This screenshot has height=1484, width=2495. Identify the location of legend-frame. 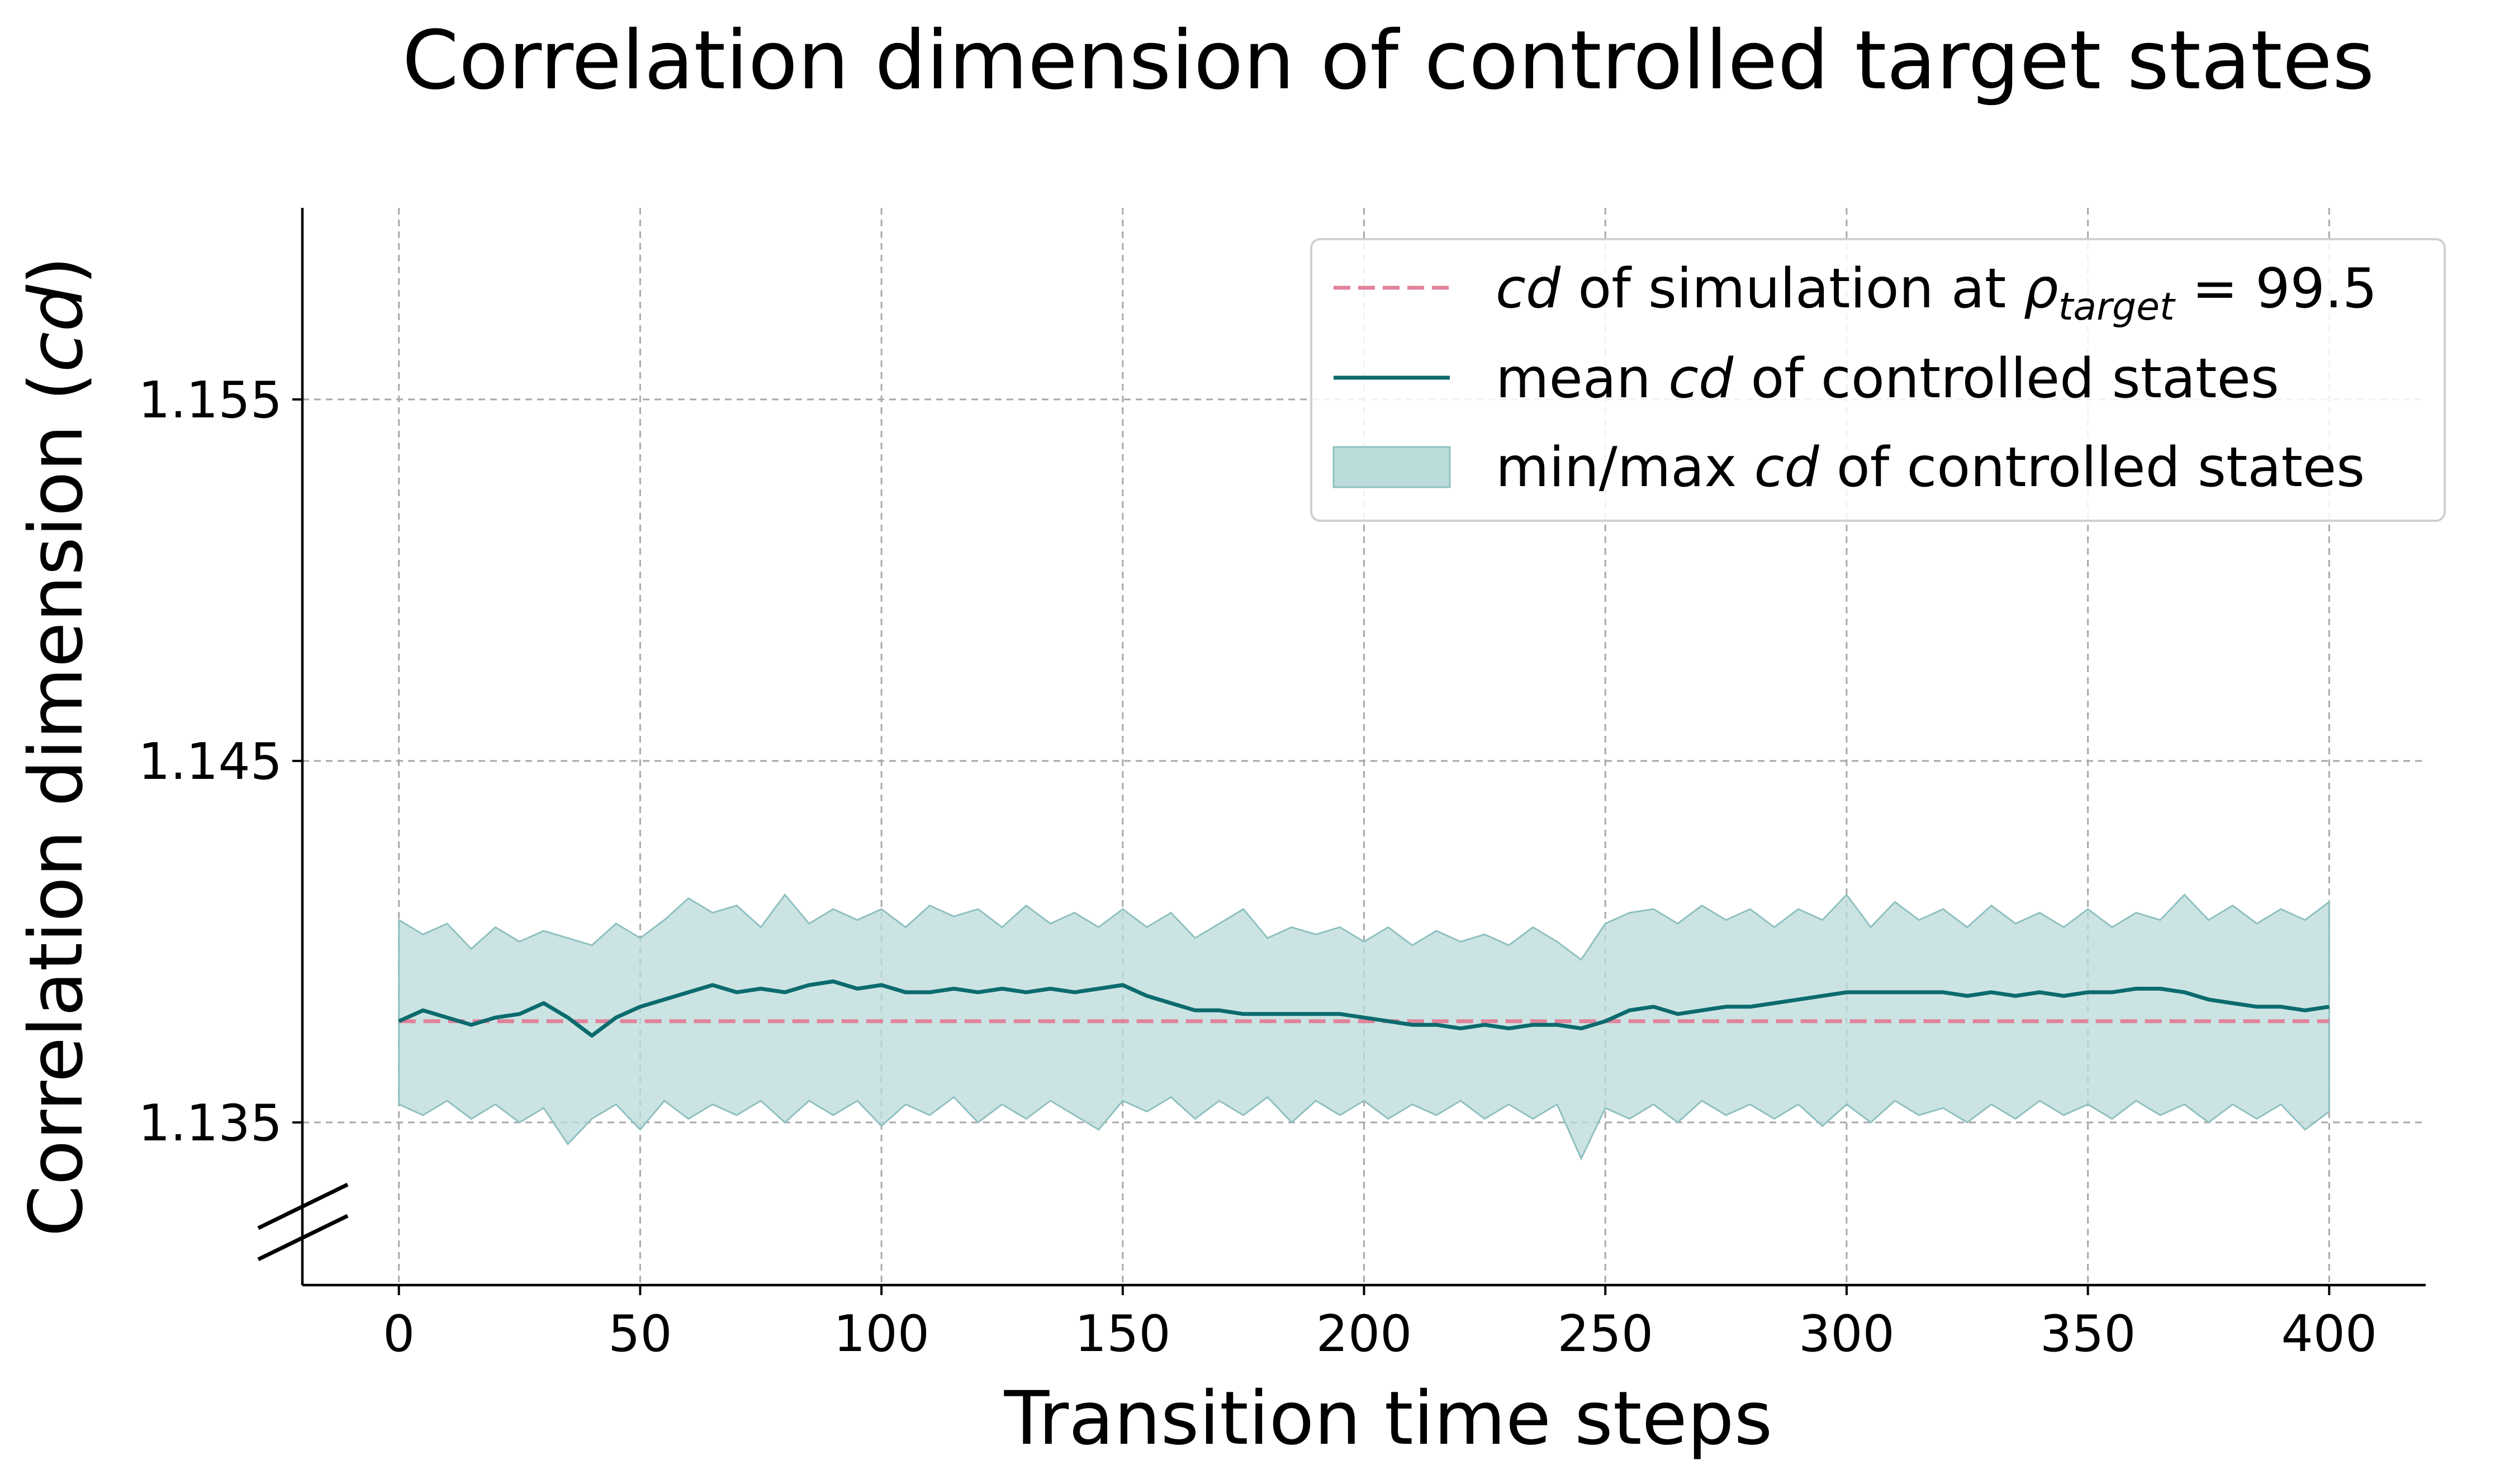
(1878, 380).